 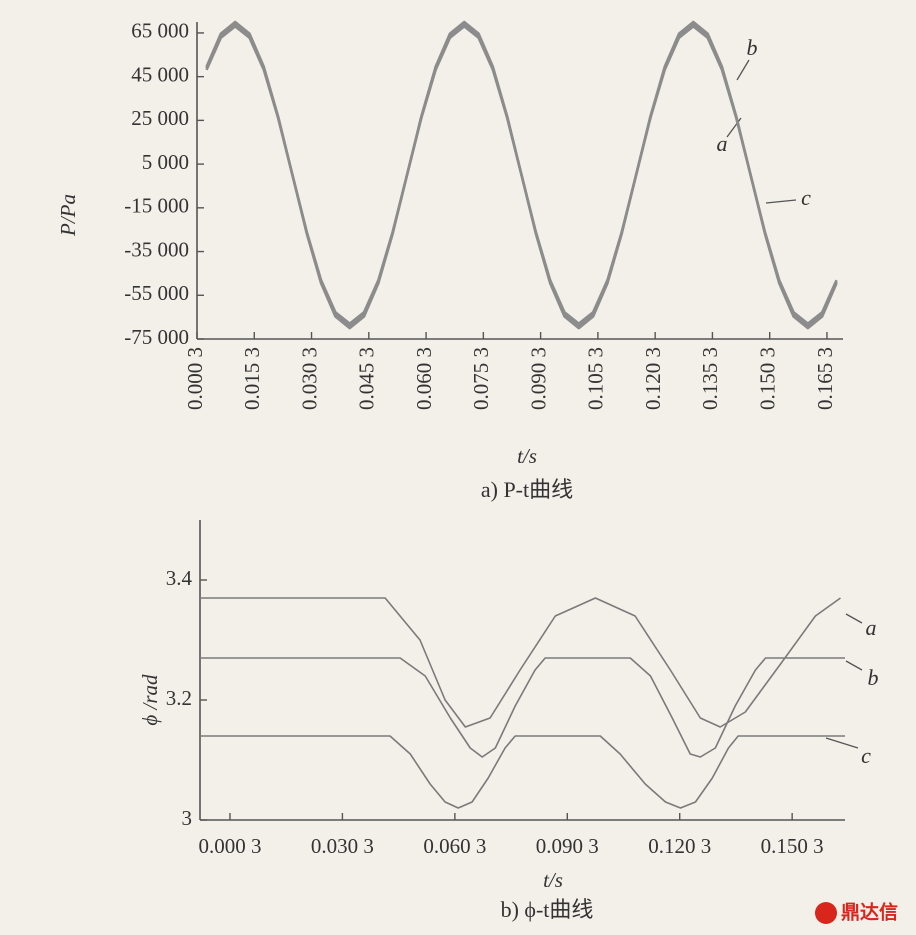 What do you see at coordinates (187, 818) in the screenshot?
I see `y-tick-label: 3` at bounding box center [187, 818].